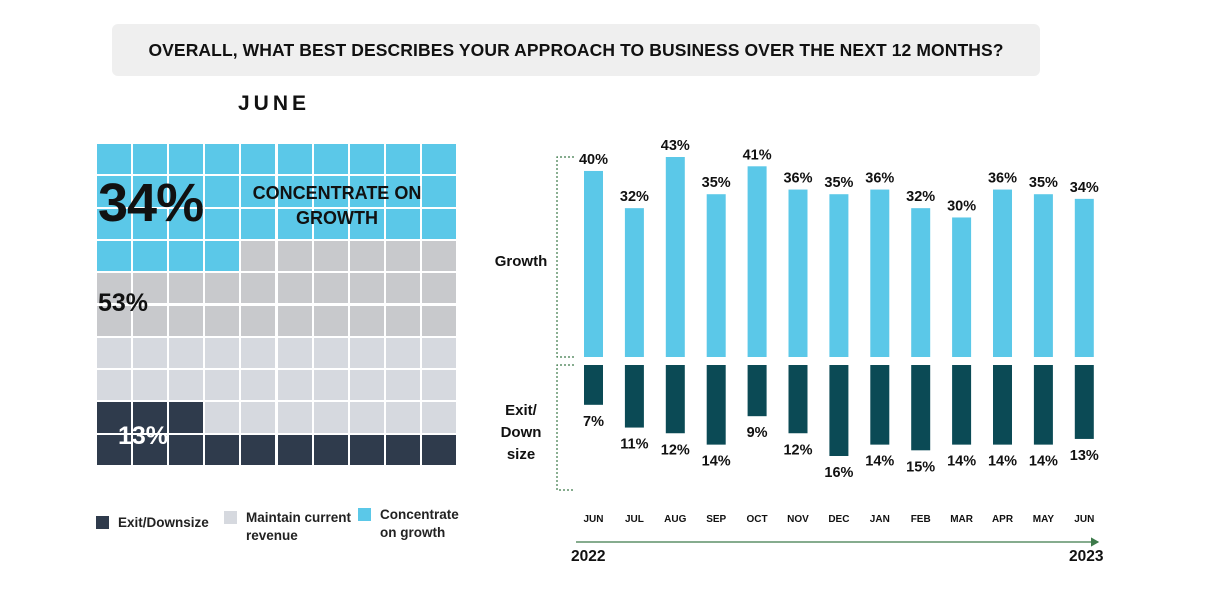 The height and width of the screenshot is (591, 1205). I want to click on month-label: MAR, so click(962, 519).